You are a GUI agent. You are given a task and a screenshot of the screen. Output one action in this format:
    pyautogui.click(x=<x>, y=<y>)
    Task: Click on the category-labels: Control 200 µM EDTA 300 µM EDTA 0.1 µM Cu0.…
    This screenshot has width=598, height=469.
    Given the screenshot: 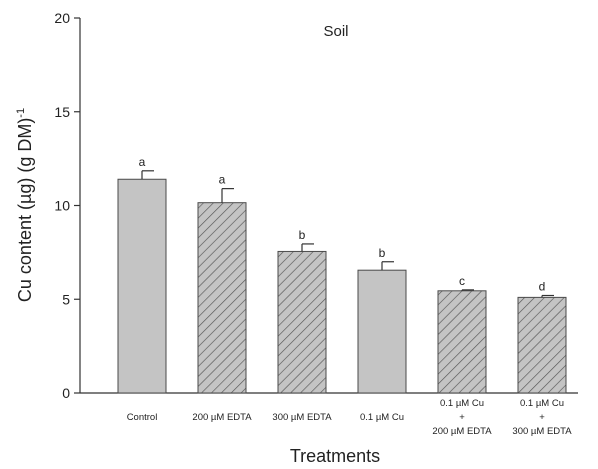 What is the action you would take?
    pyautogui.click(x=350, y=417)
    